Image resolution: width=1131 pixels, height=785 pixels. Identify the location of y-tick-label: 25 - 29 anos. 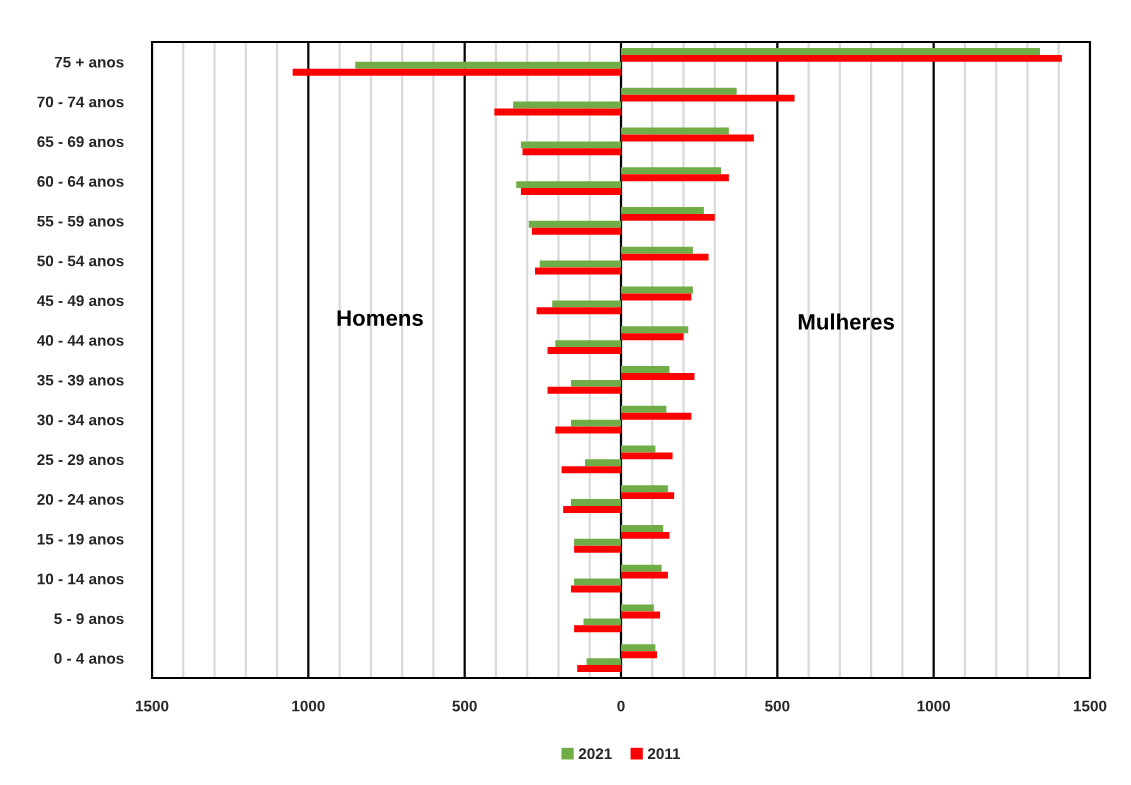
(80, 460).